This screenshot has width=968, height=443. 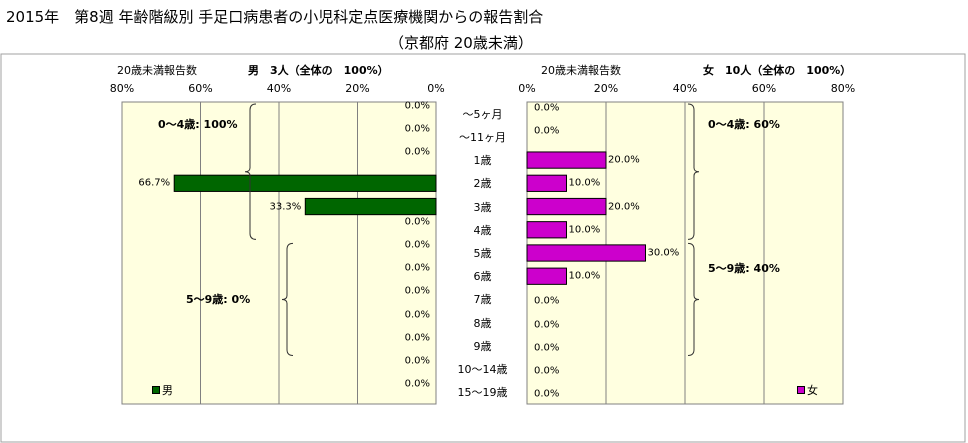 What do you see at coordinates (167, 390) in the screenshot?
I see `legend-male-label: 男` at bounding box center [167, 390].